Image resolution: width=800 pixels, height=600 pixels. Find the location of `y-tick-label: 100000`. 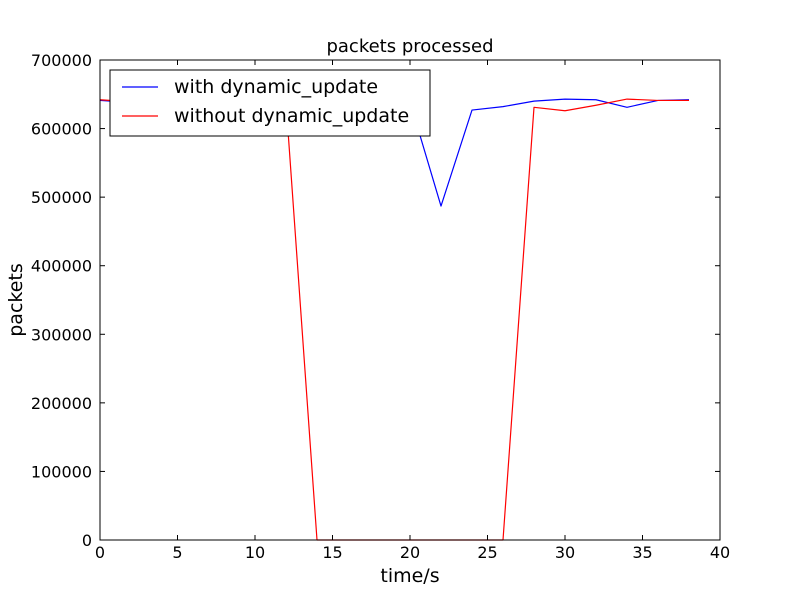

y-tick-label: 100000 is located at coordinates (61, 471).